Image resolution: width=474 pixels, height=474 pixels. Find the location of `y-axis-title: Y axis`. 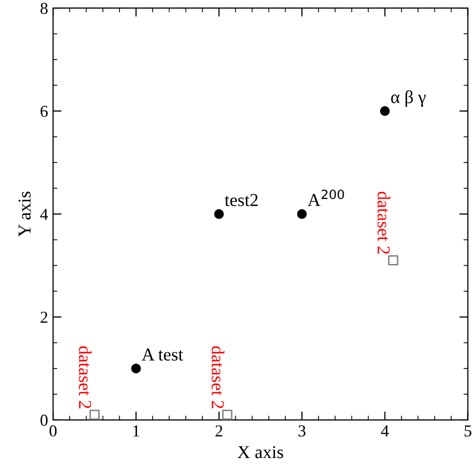

y-axis-title: Y axis is located at coordinates (24, 214).